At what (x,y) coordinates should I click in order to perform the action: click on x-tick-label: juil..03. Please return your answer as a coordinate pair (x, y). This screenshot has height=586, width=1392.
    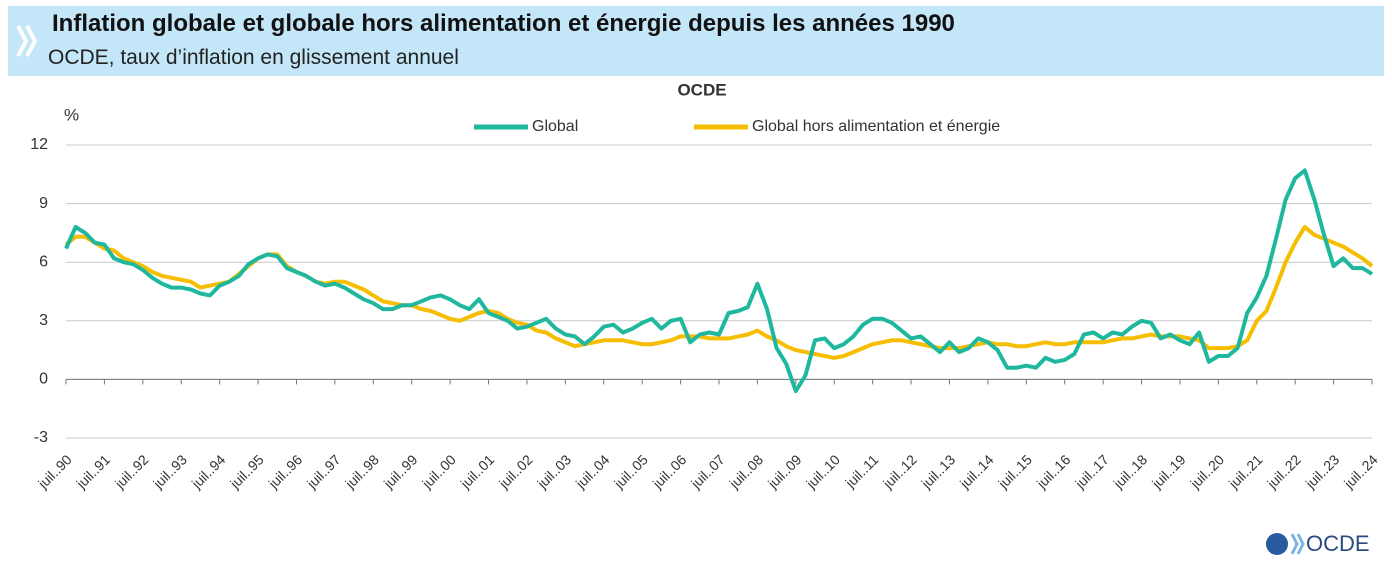
    Looking at the image, I should click on (553, 471).